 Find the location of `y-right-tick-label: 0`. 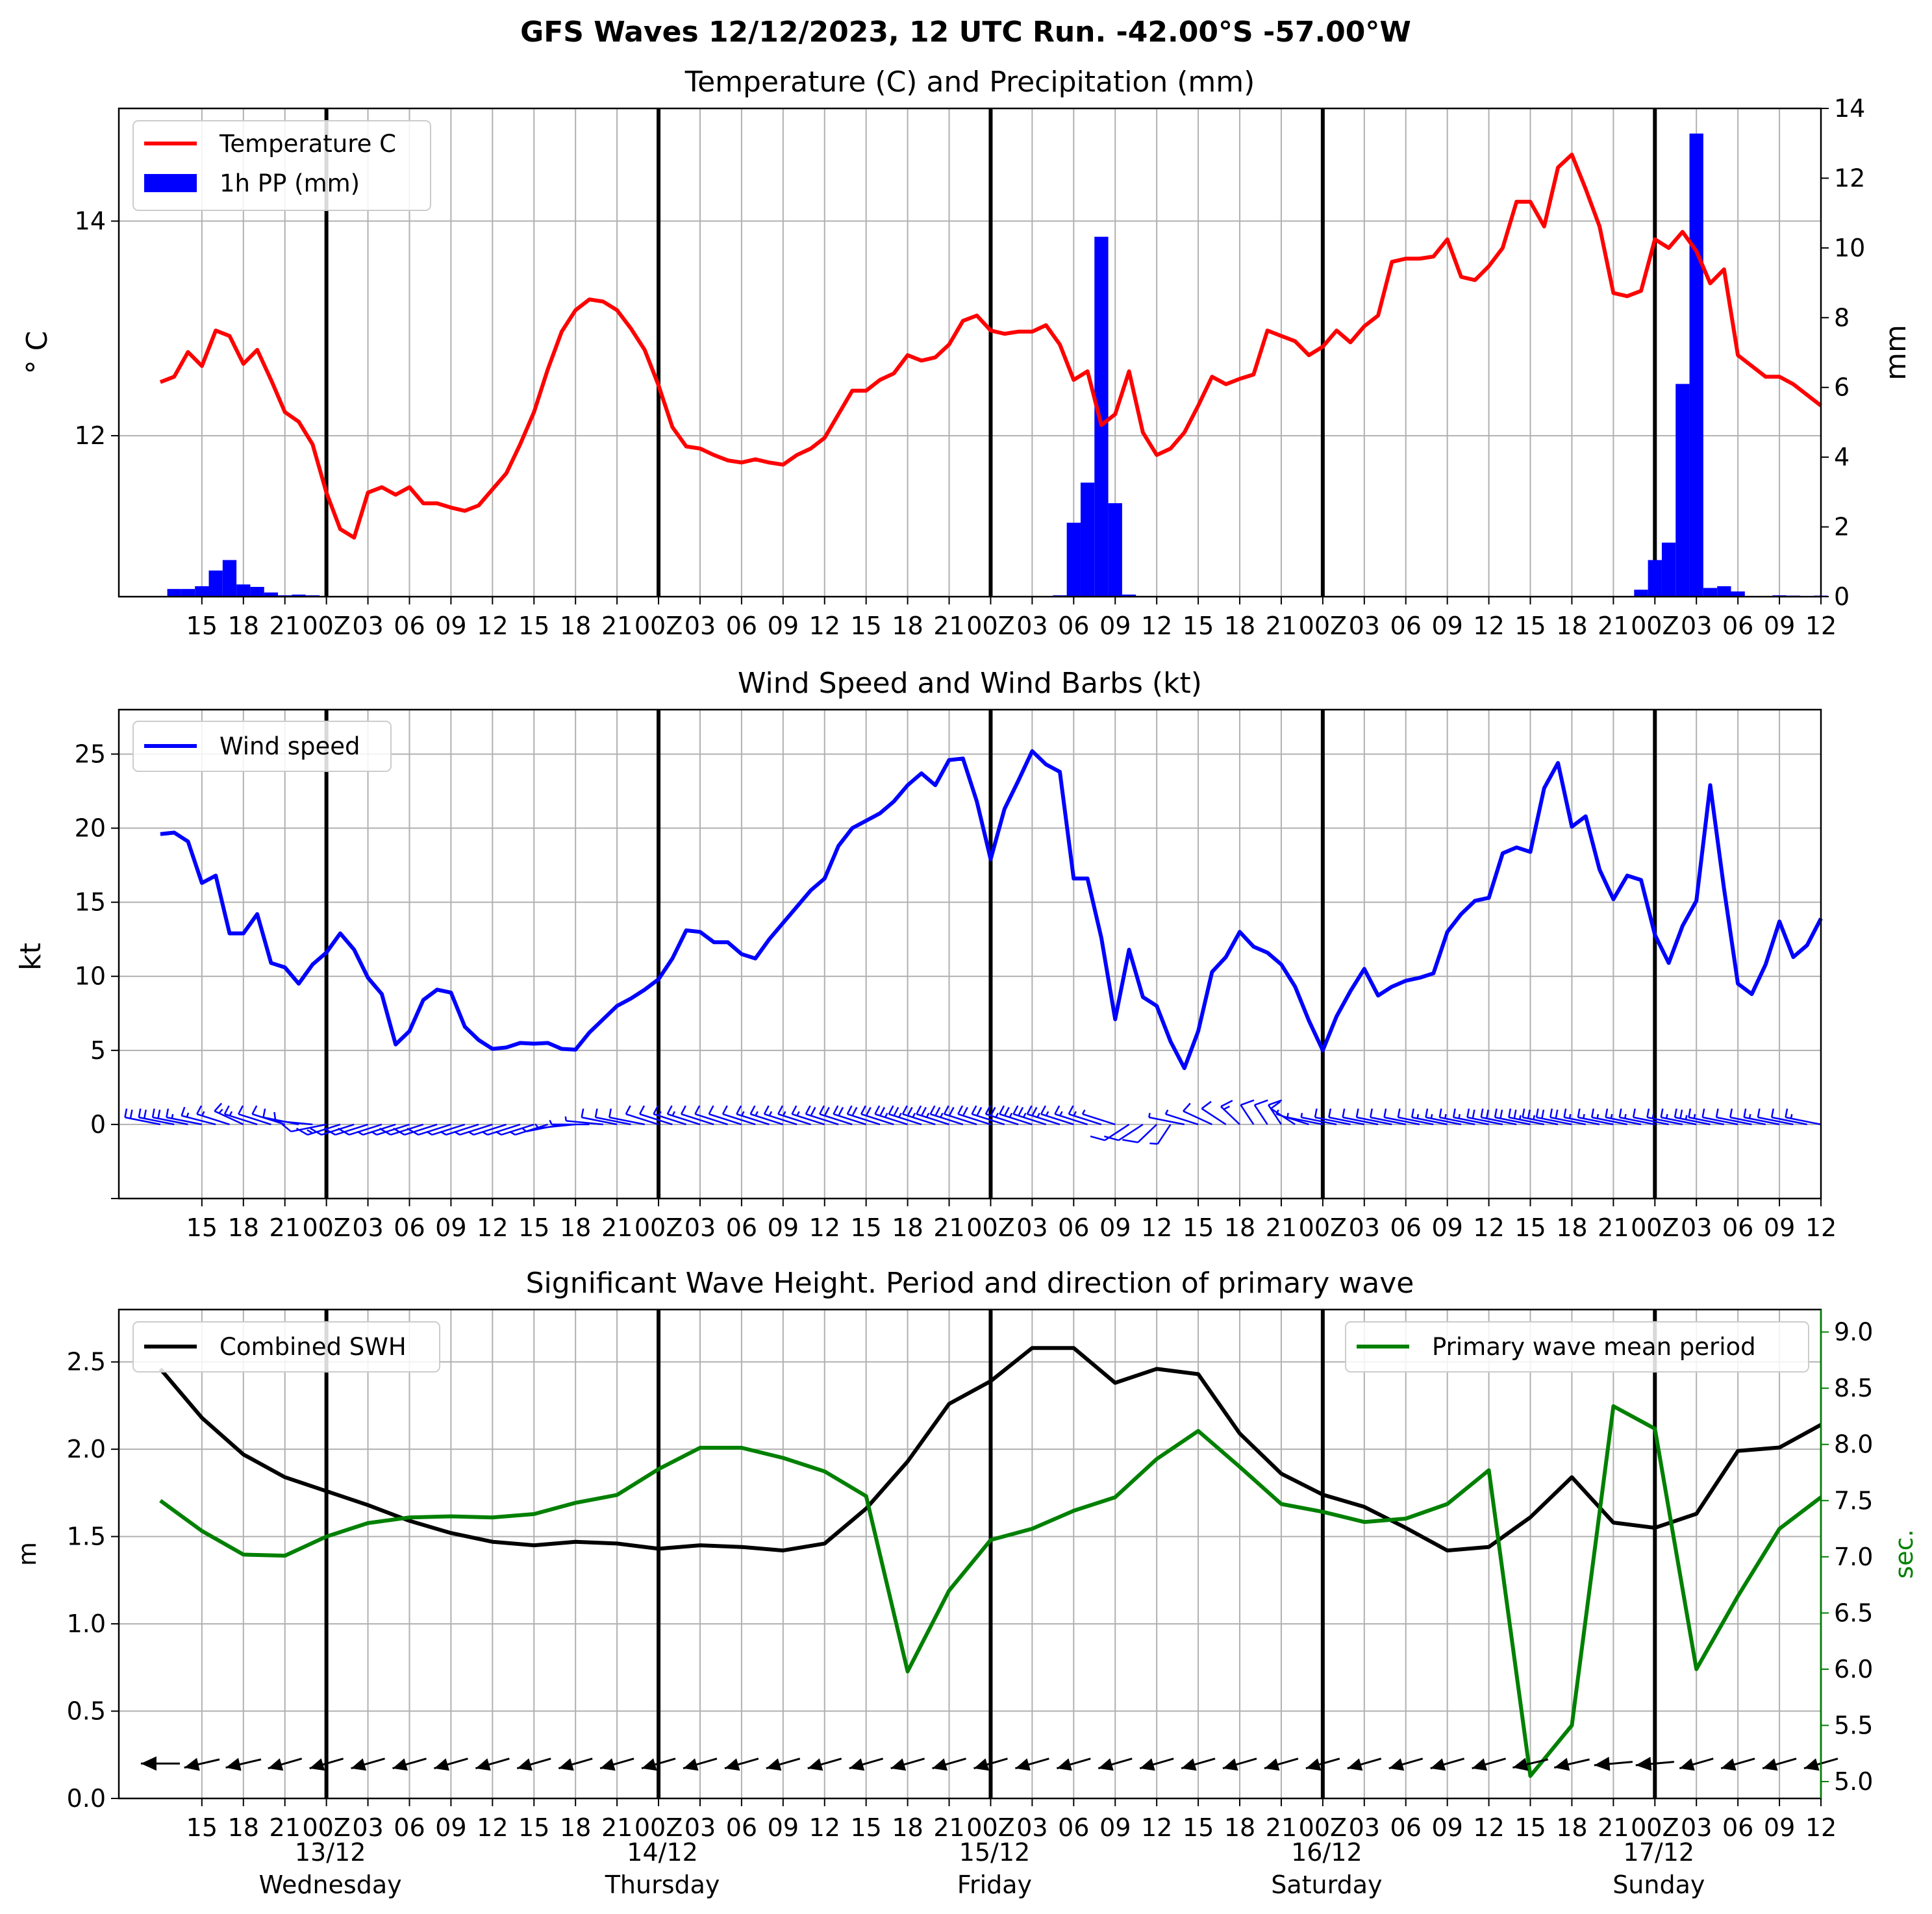

y-right-tick-label: 0 is located at coordinates (1842, 596).